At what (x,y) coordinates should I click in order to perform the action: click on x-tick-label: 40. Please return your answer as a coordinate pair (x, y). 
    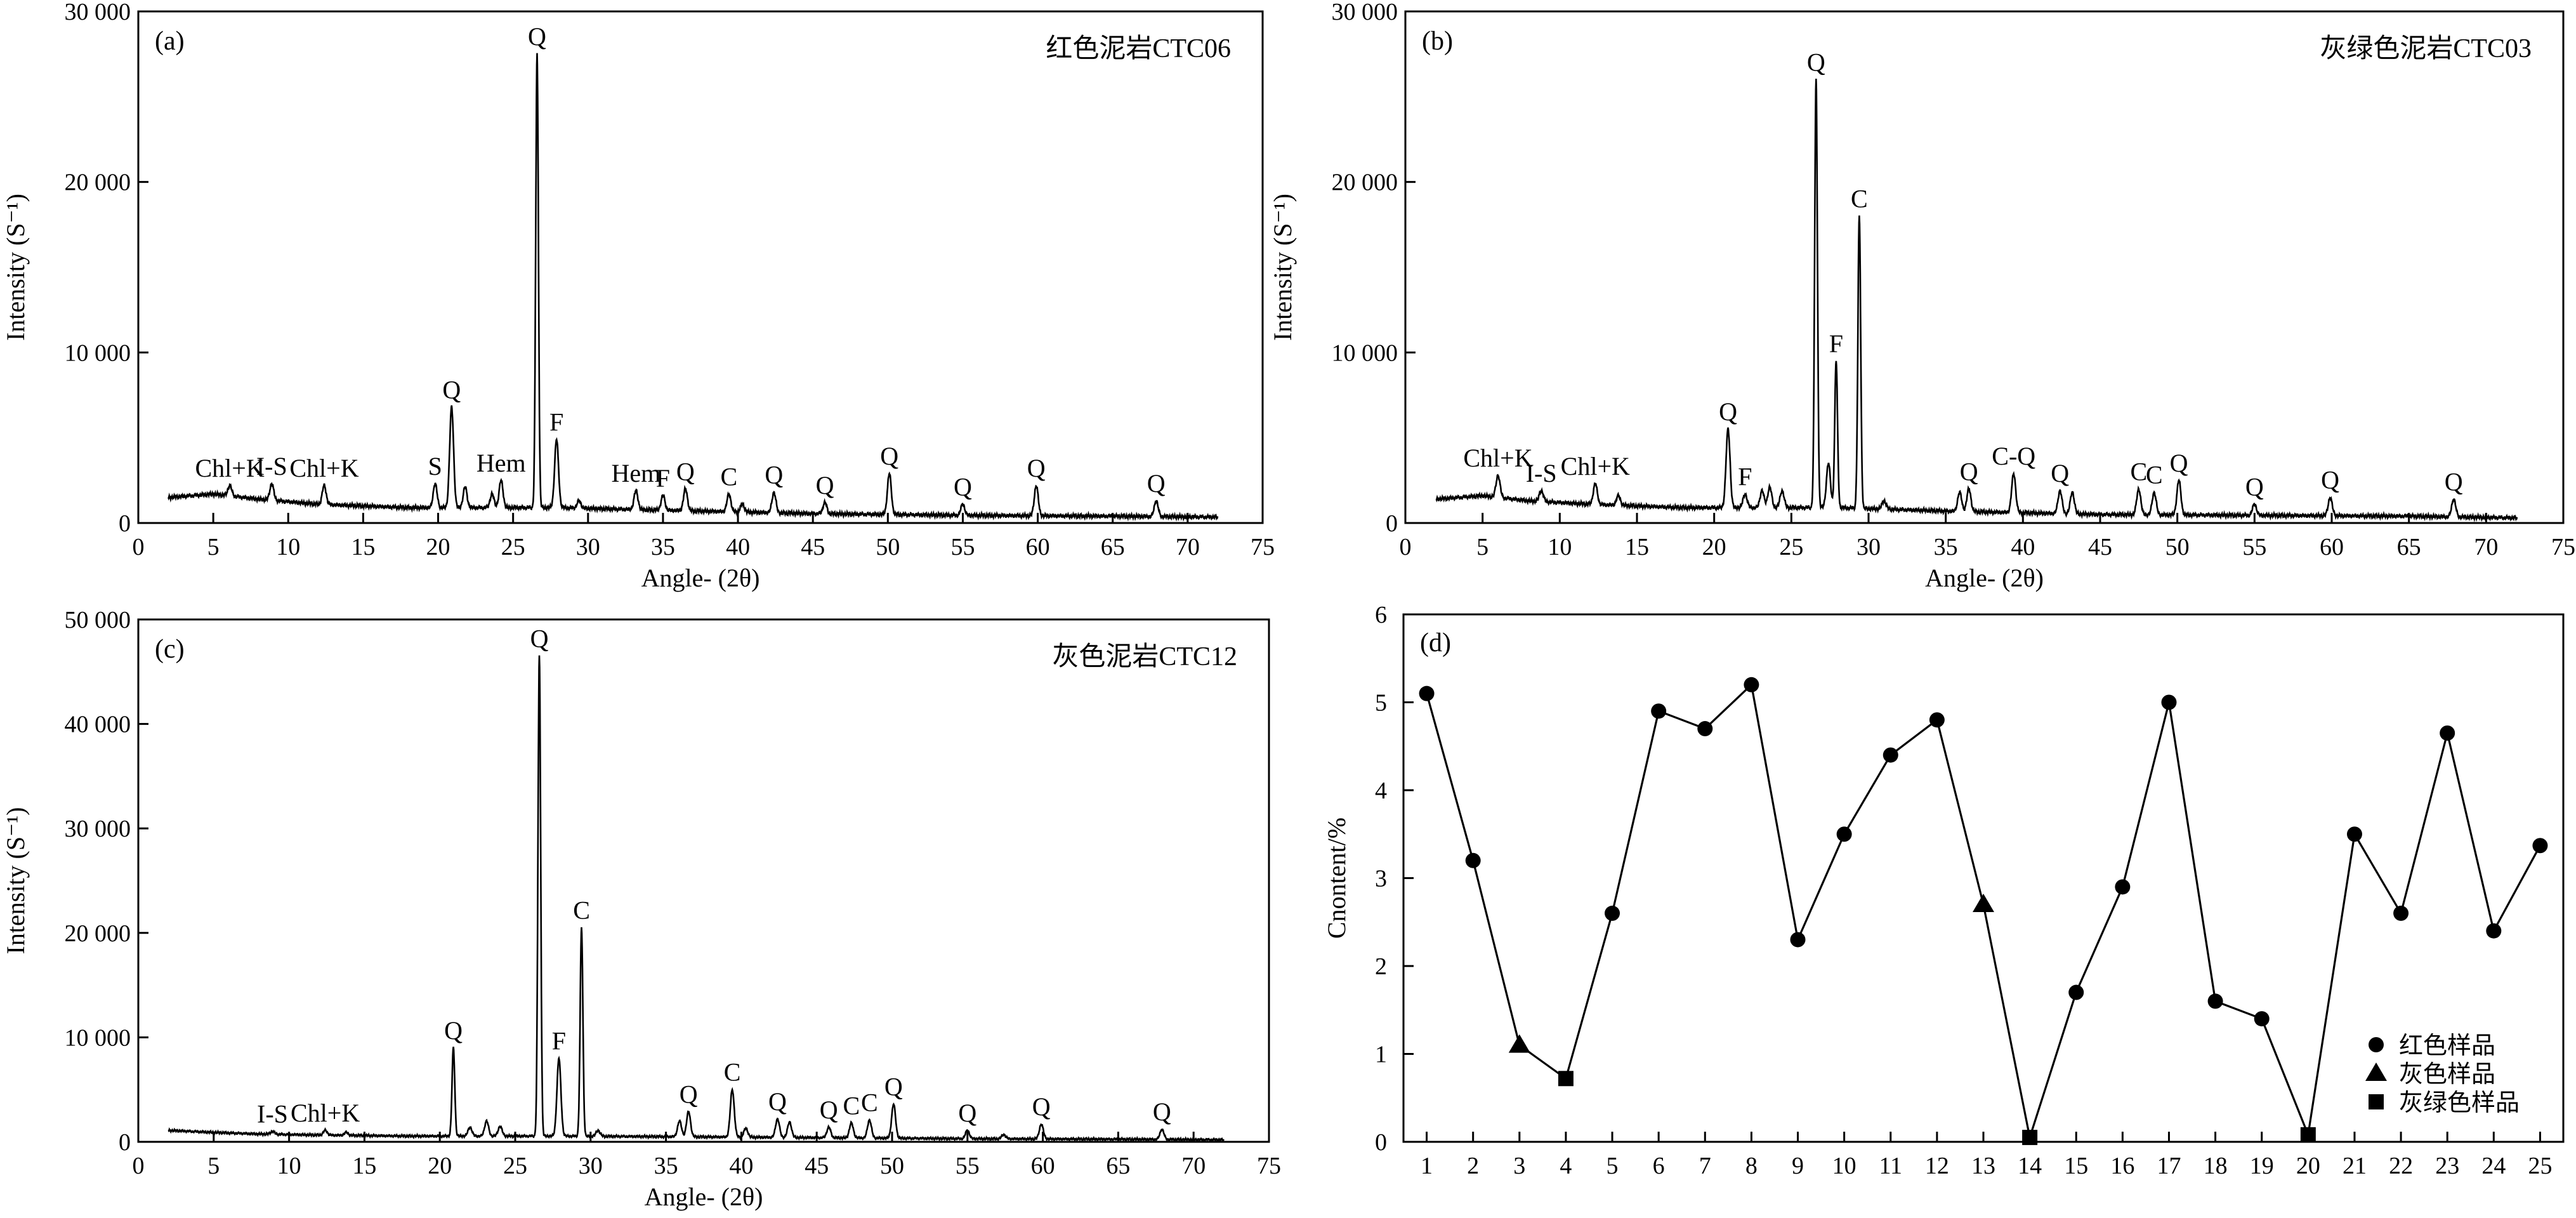
    Looking at the image, I should click on (2023, 547).